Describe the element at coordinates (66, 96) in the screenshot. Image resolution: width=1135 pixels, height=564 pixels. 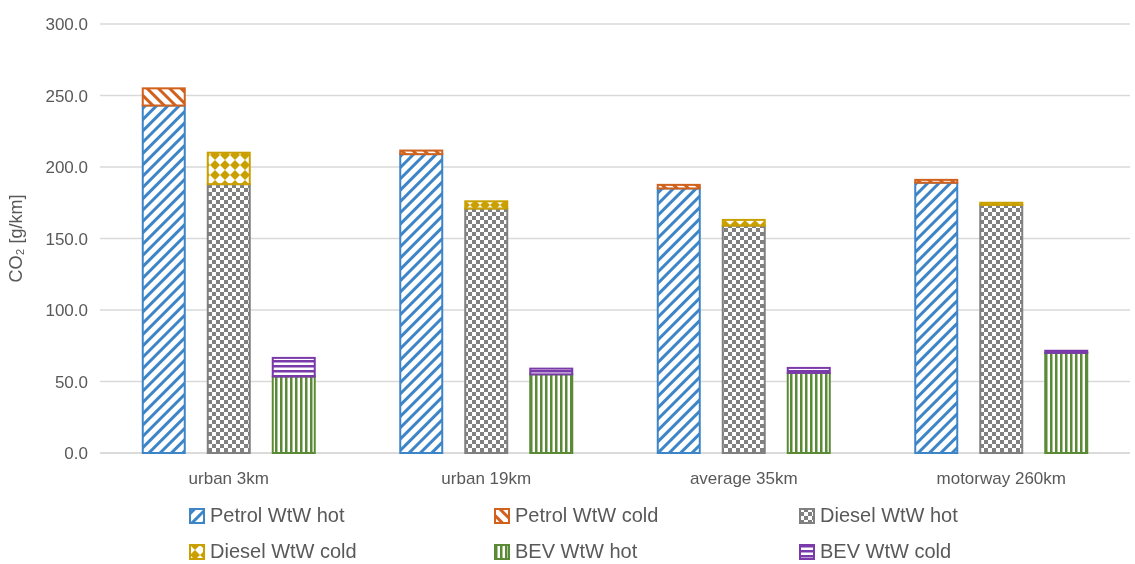
I see `y-tick-label: 250.0` at that location.